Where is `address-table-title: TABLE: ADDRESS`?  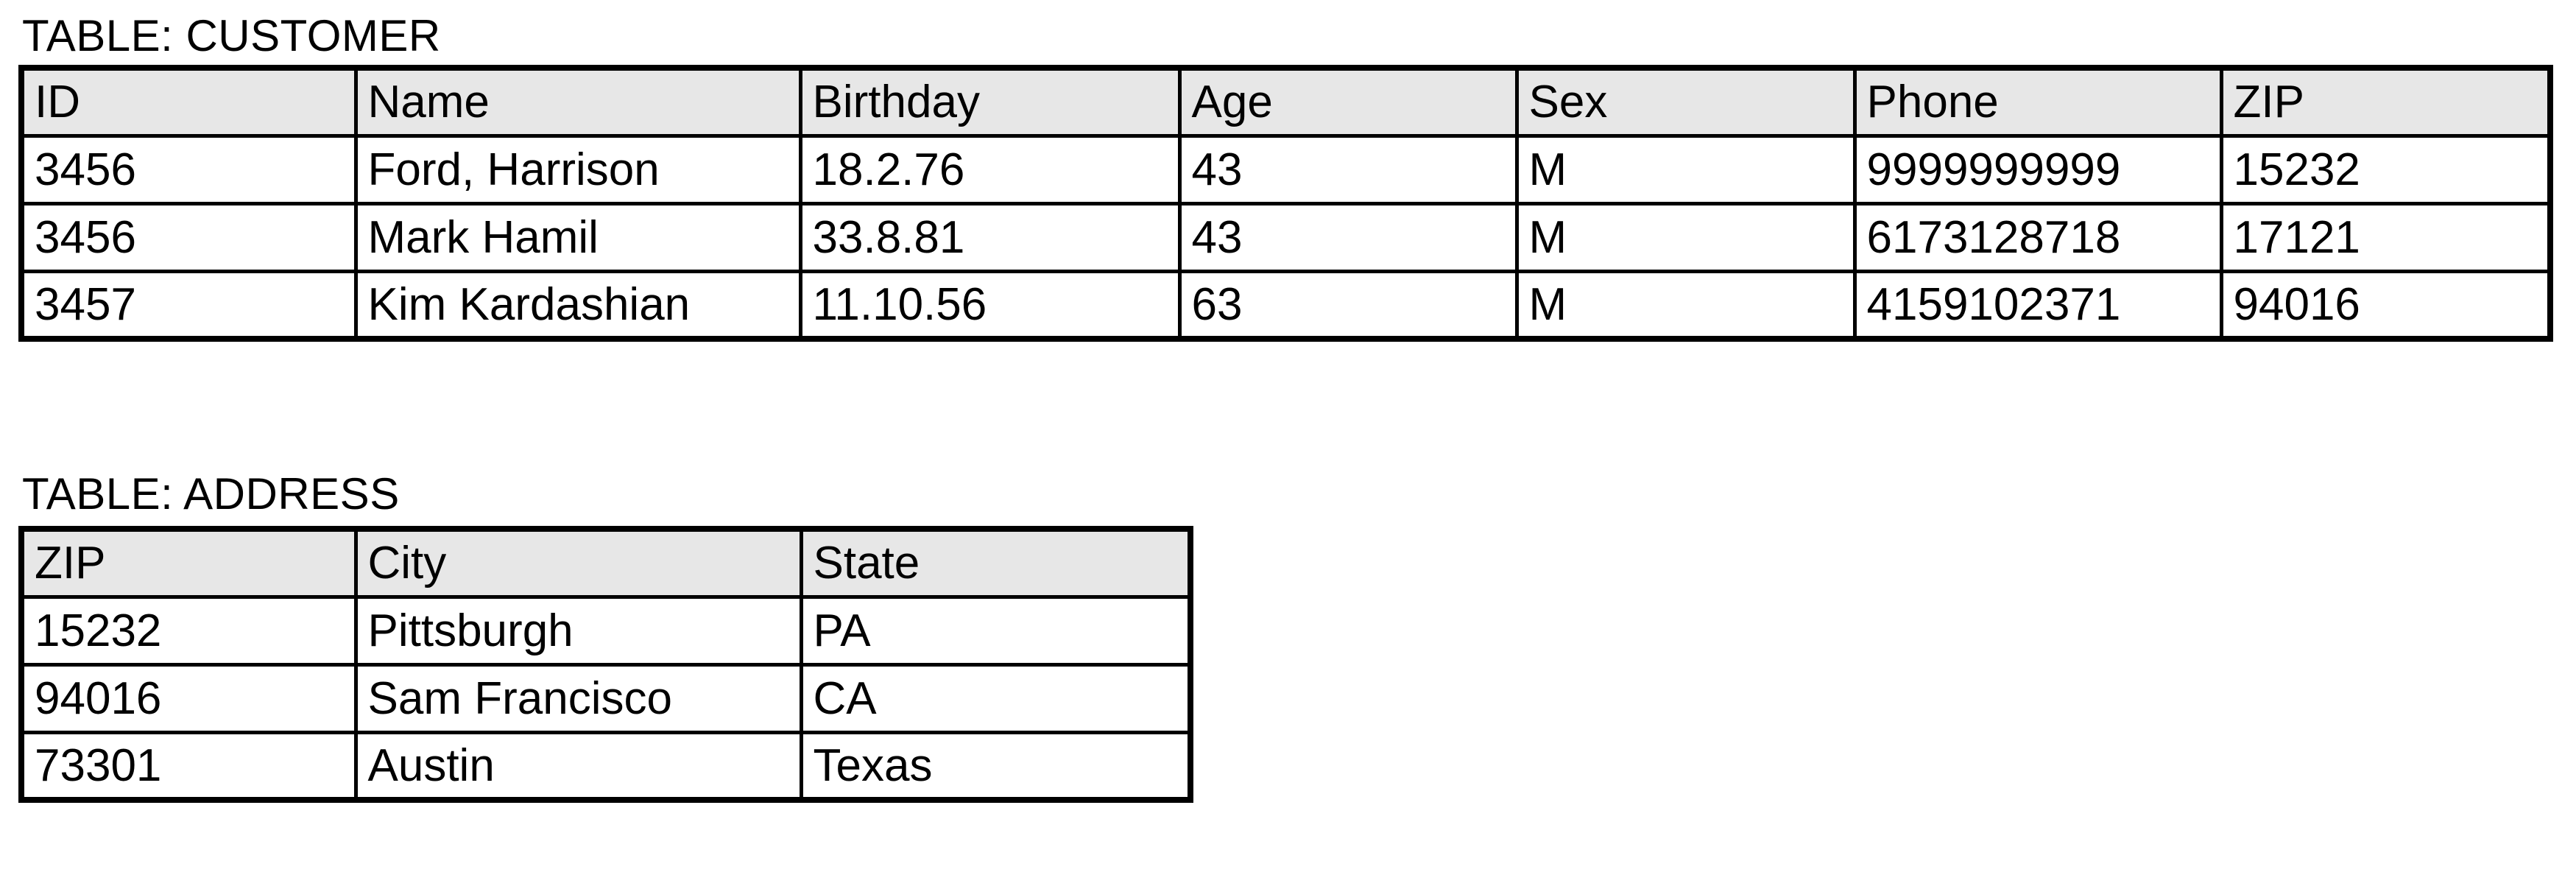 address-table-title: TABLE: ADDRESS is located at coordinates (211, 494).